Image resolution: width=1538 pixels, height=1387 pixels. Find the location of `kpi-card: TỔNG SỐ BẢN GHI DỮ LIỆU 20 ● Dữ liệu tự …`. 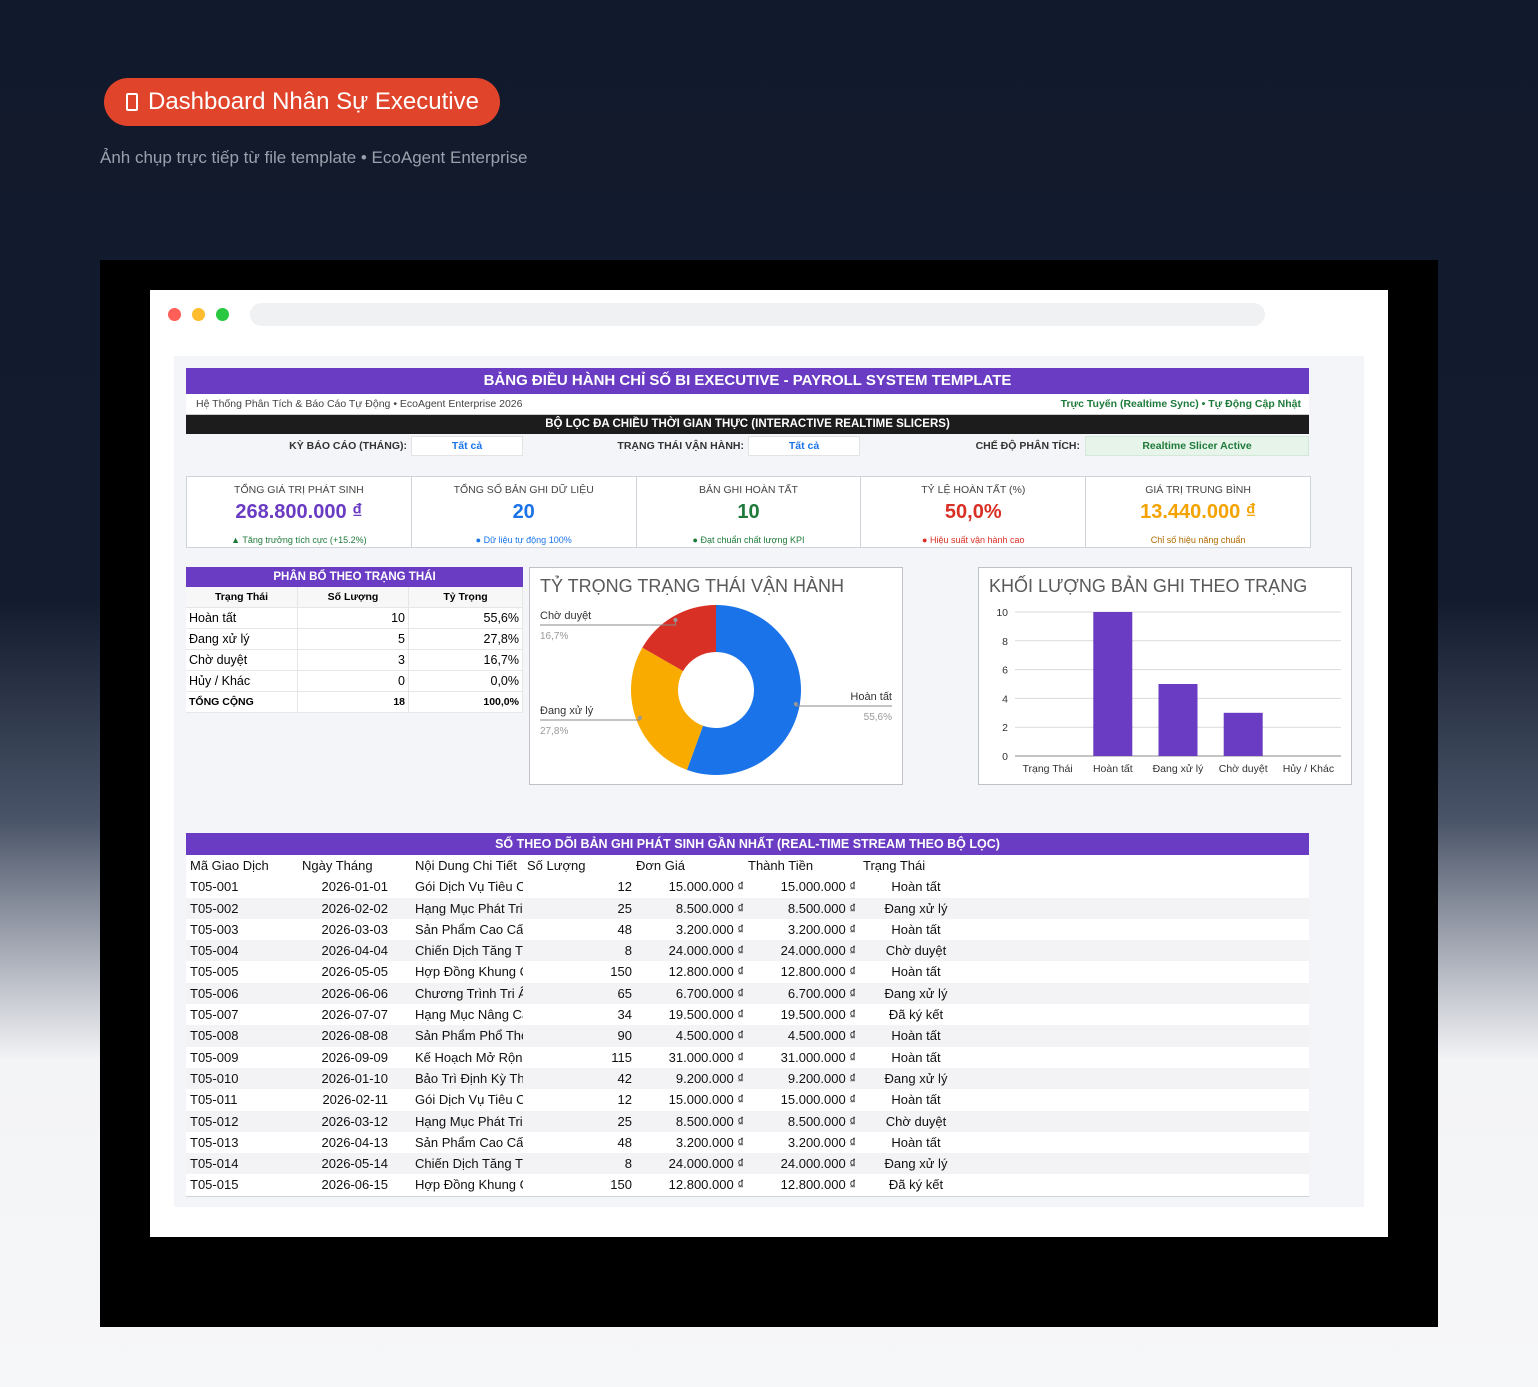

kpi-card: TỔNG SỐ BẢN GHI DỮ LIỆU 20 ● Dữ liệu tự … is located at coordinates (524, 512).